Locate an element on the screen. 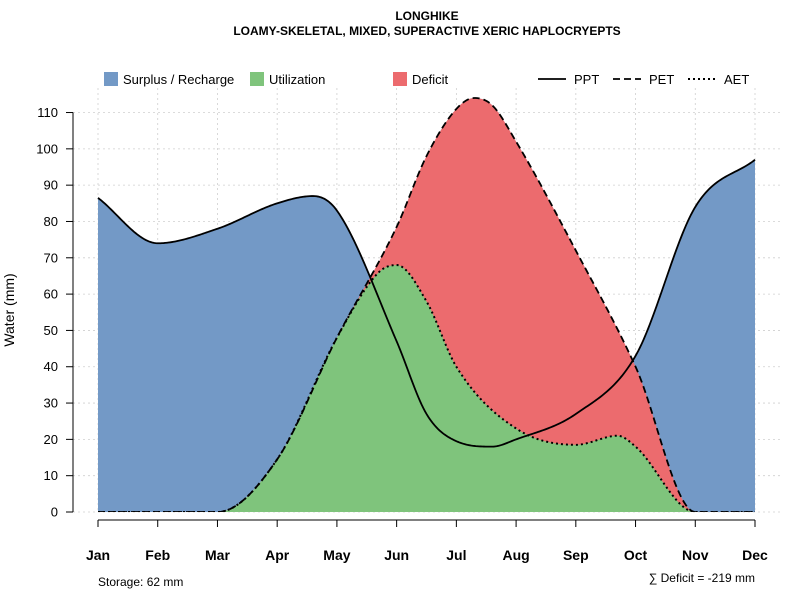 The height and width of the screenshot is (600, 800). y-tick-label: 0 is located at coordinates (54, 512).